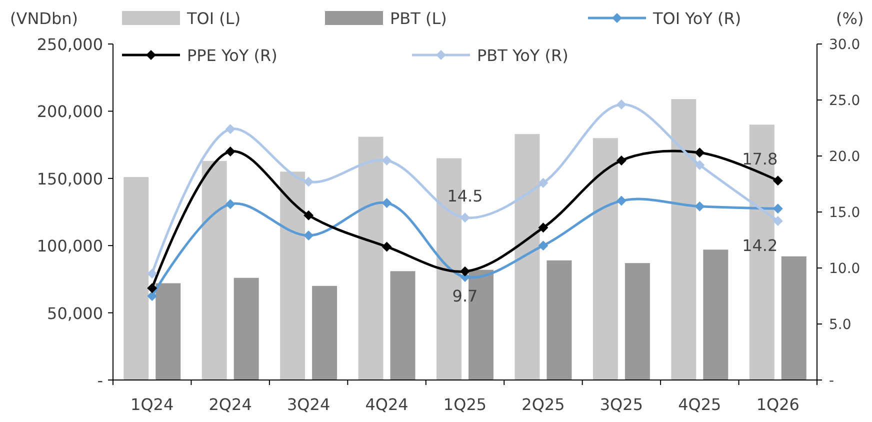  Describe the element at coordinates (75, 313) in the screenshot. I see `y-tick-label: 50,000` at that location.